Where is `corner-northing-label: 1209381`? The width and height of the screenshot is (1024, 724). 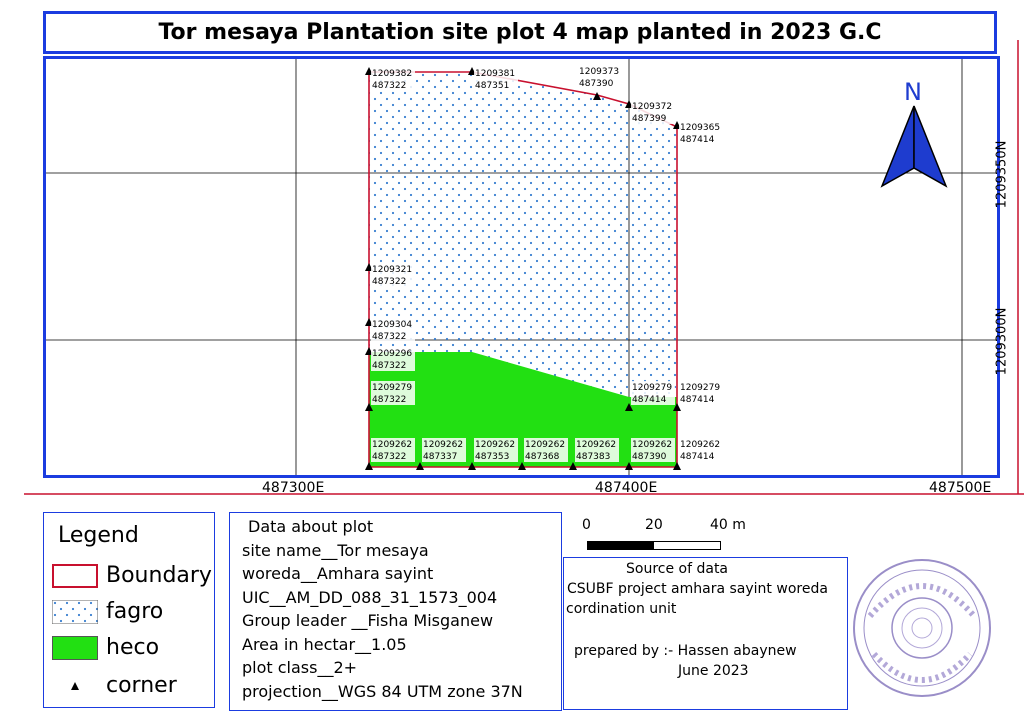 corner-northing-label: 1209381 is located at coordinates (495, 74).